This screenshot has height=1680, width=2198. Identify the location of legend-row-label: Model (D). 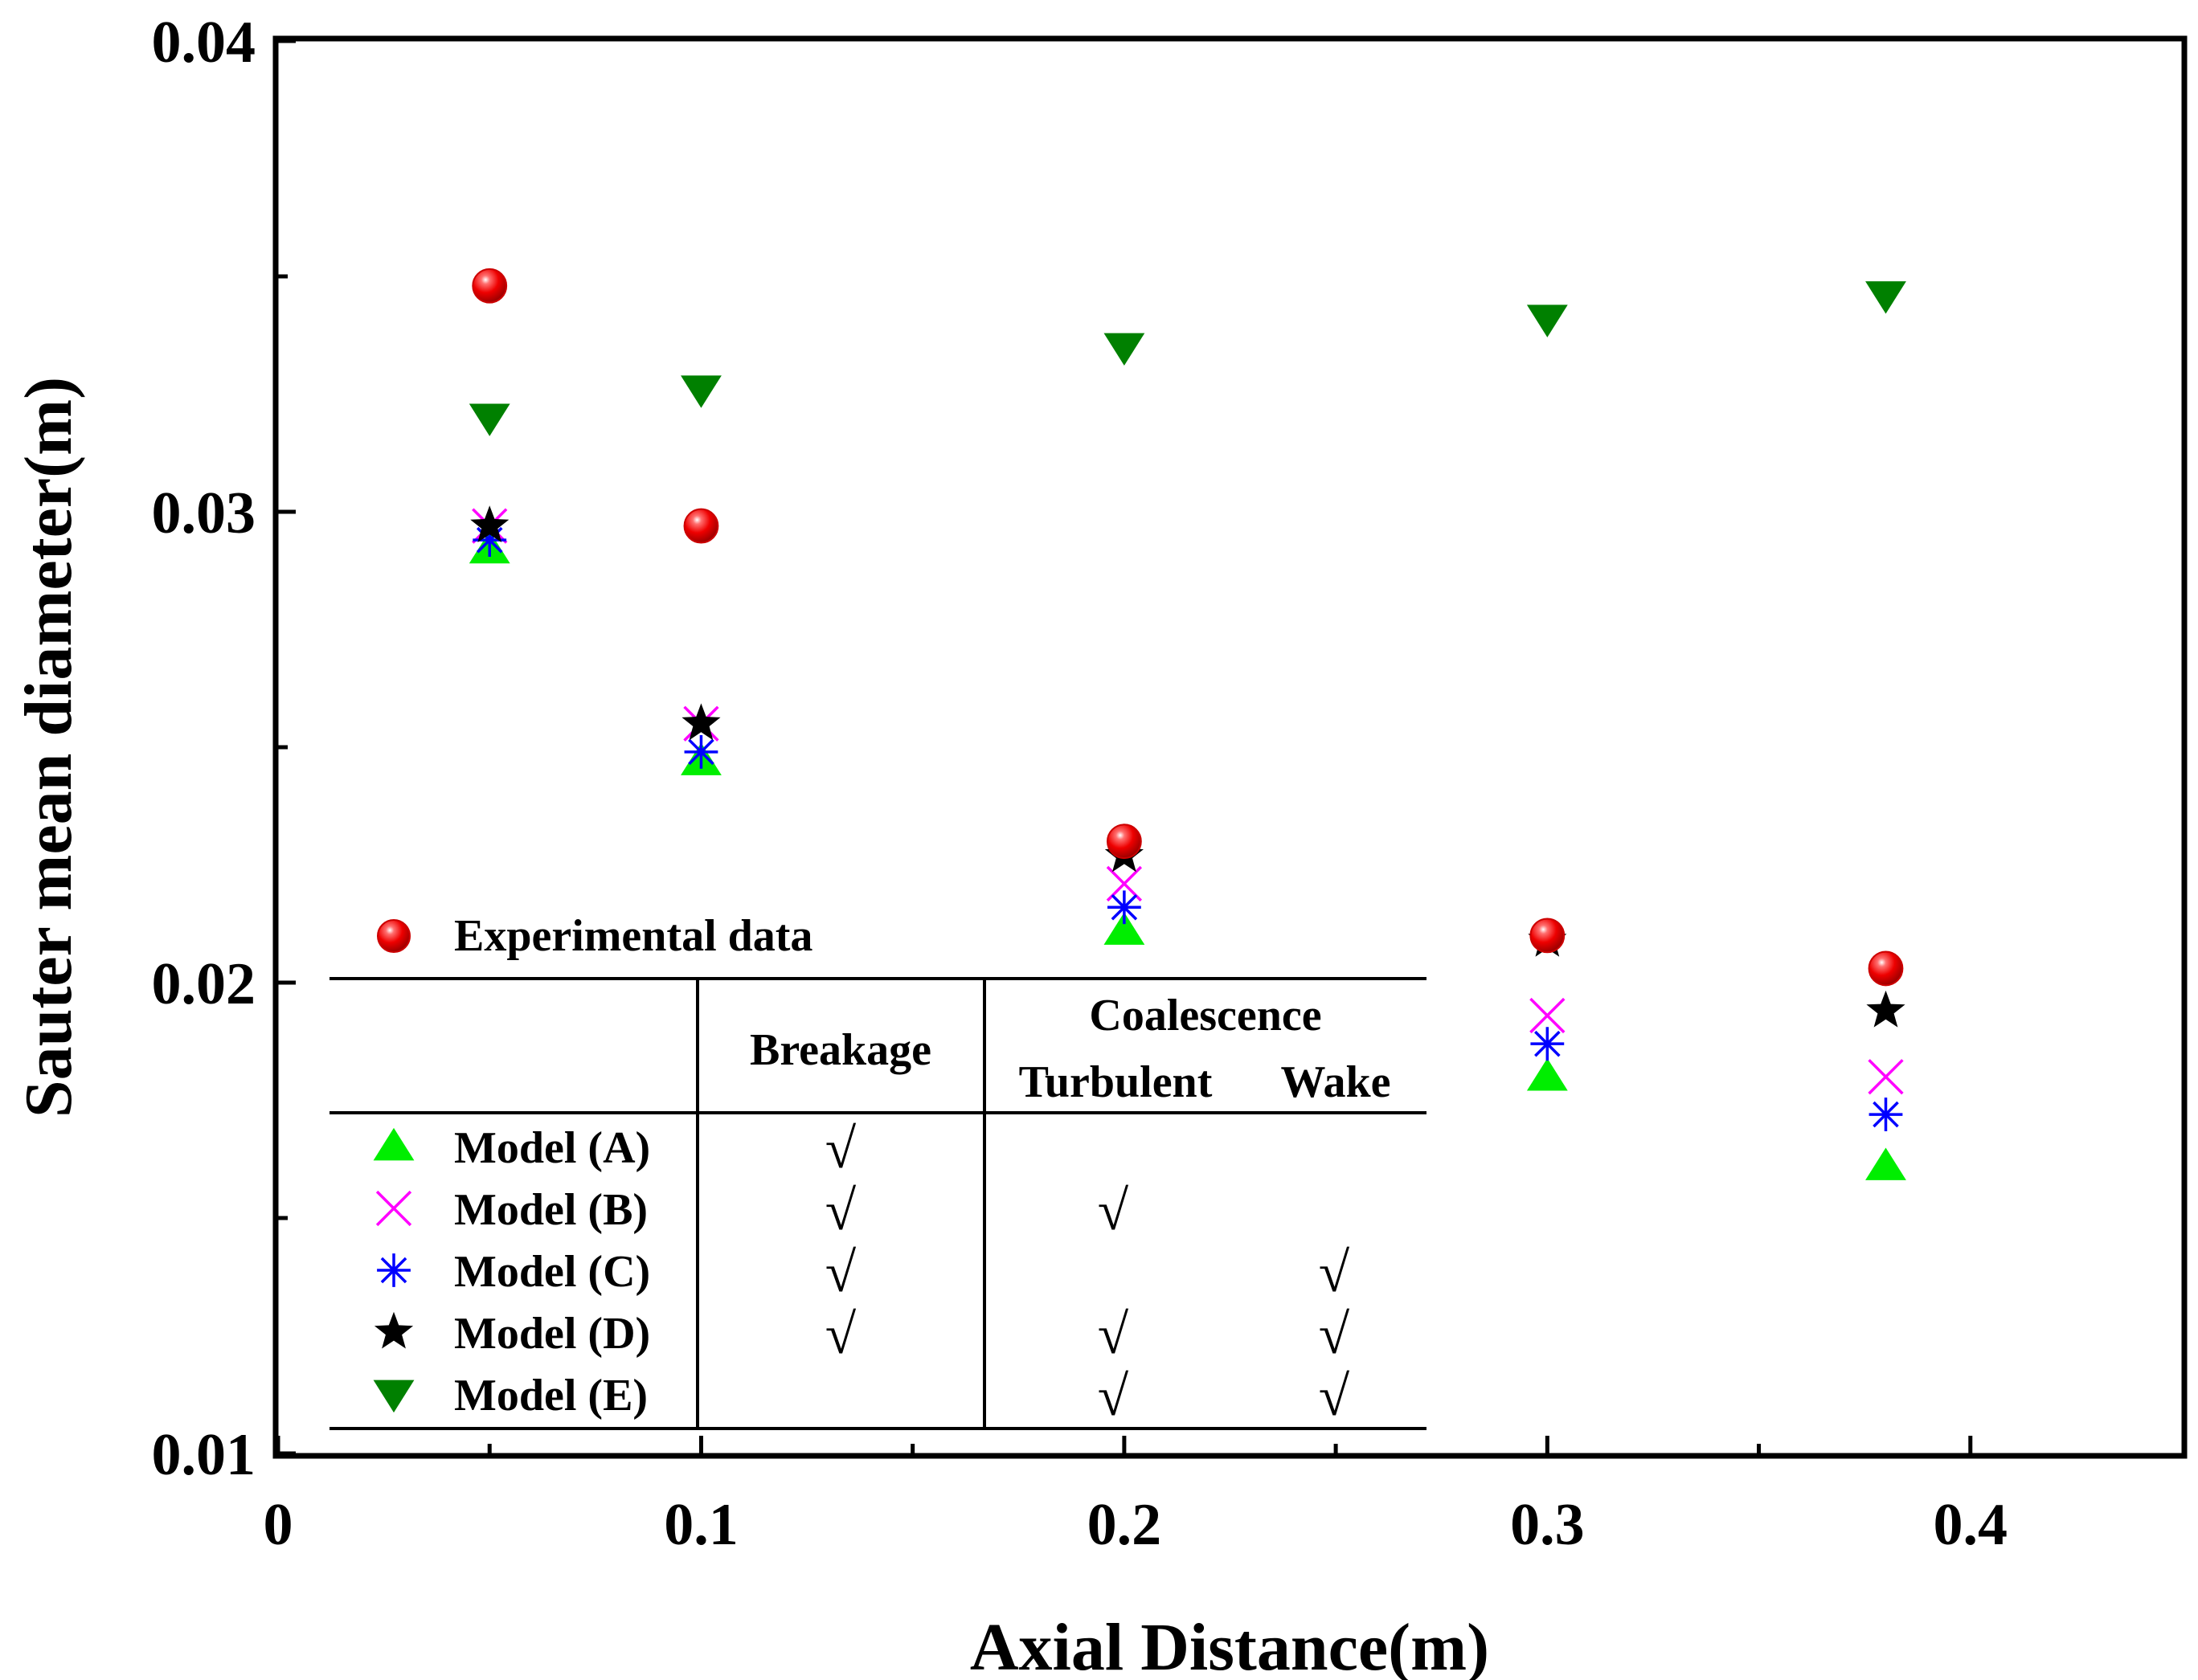
(552, 1334).